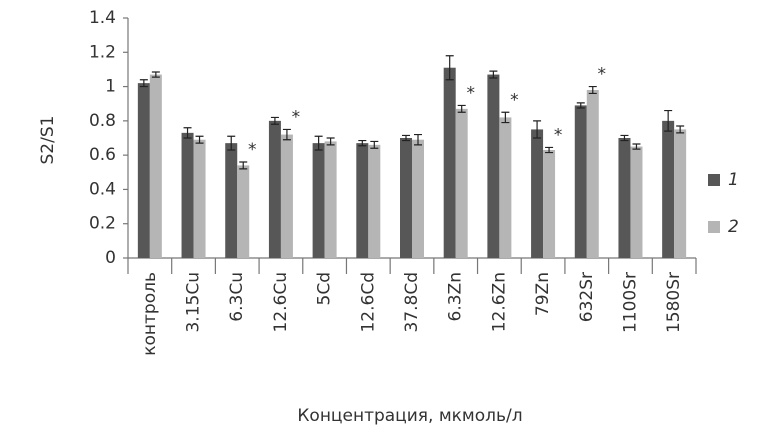 This screenshot has width=774, height=445. Describe the element at coordinates (102, 189) in the screenshot. I see `y-tick-label: 0.4` at that location.